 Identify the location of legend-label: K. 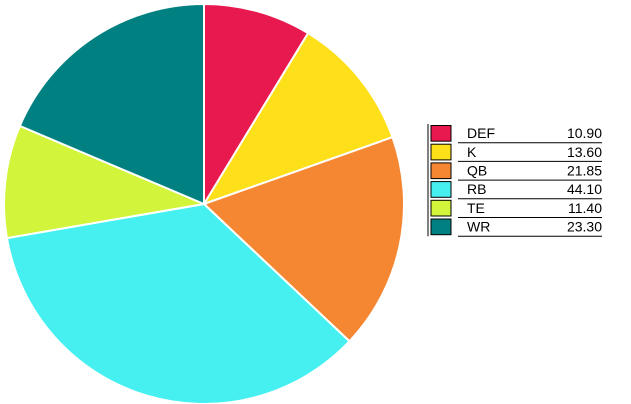
(472, 152).